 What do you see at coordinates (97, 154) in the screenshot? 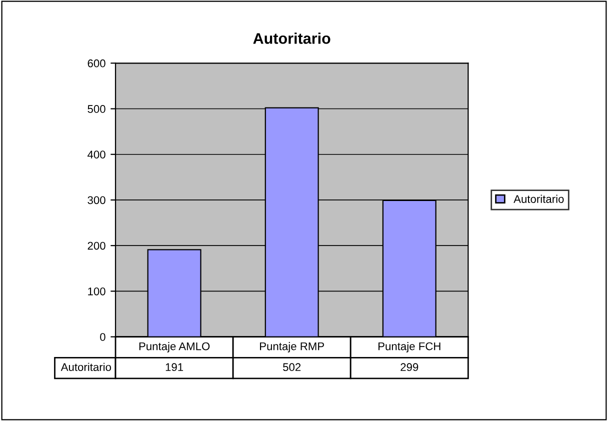
I see `y-tick-label: 400` at bounding box center [97, 154].